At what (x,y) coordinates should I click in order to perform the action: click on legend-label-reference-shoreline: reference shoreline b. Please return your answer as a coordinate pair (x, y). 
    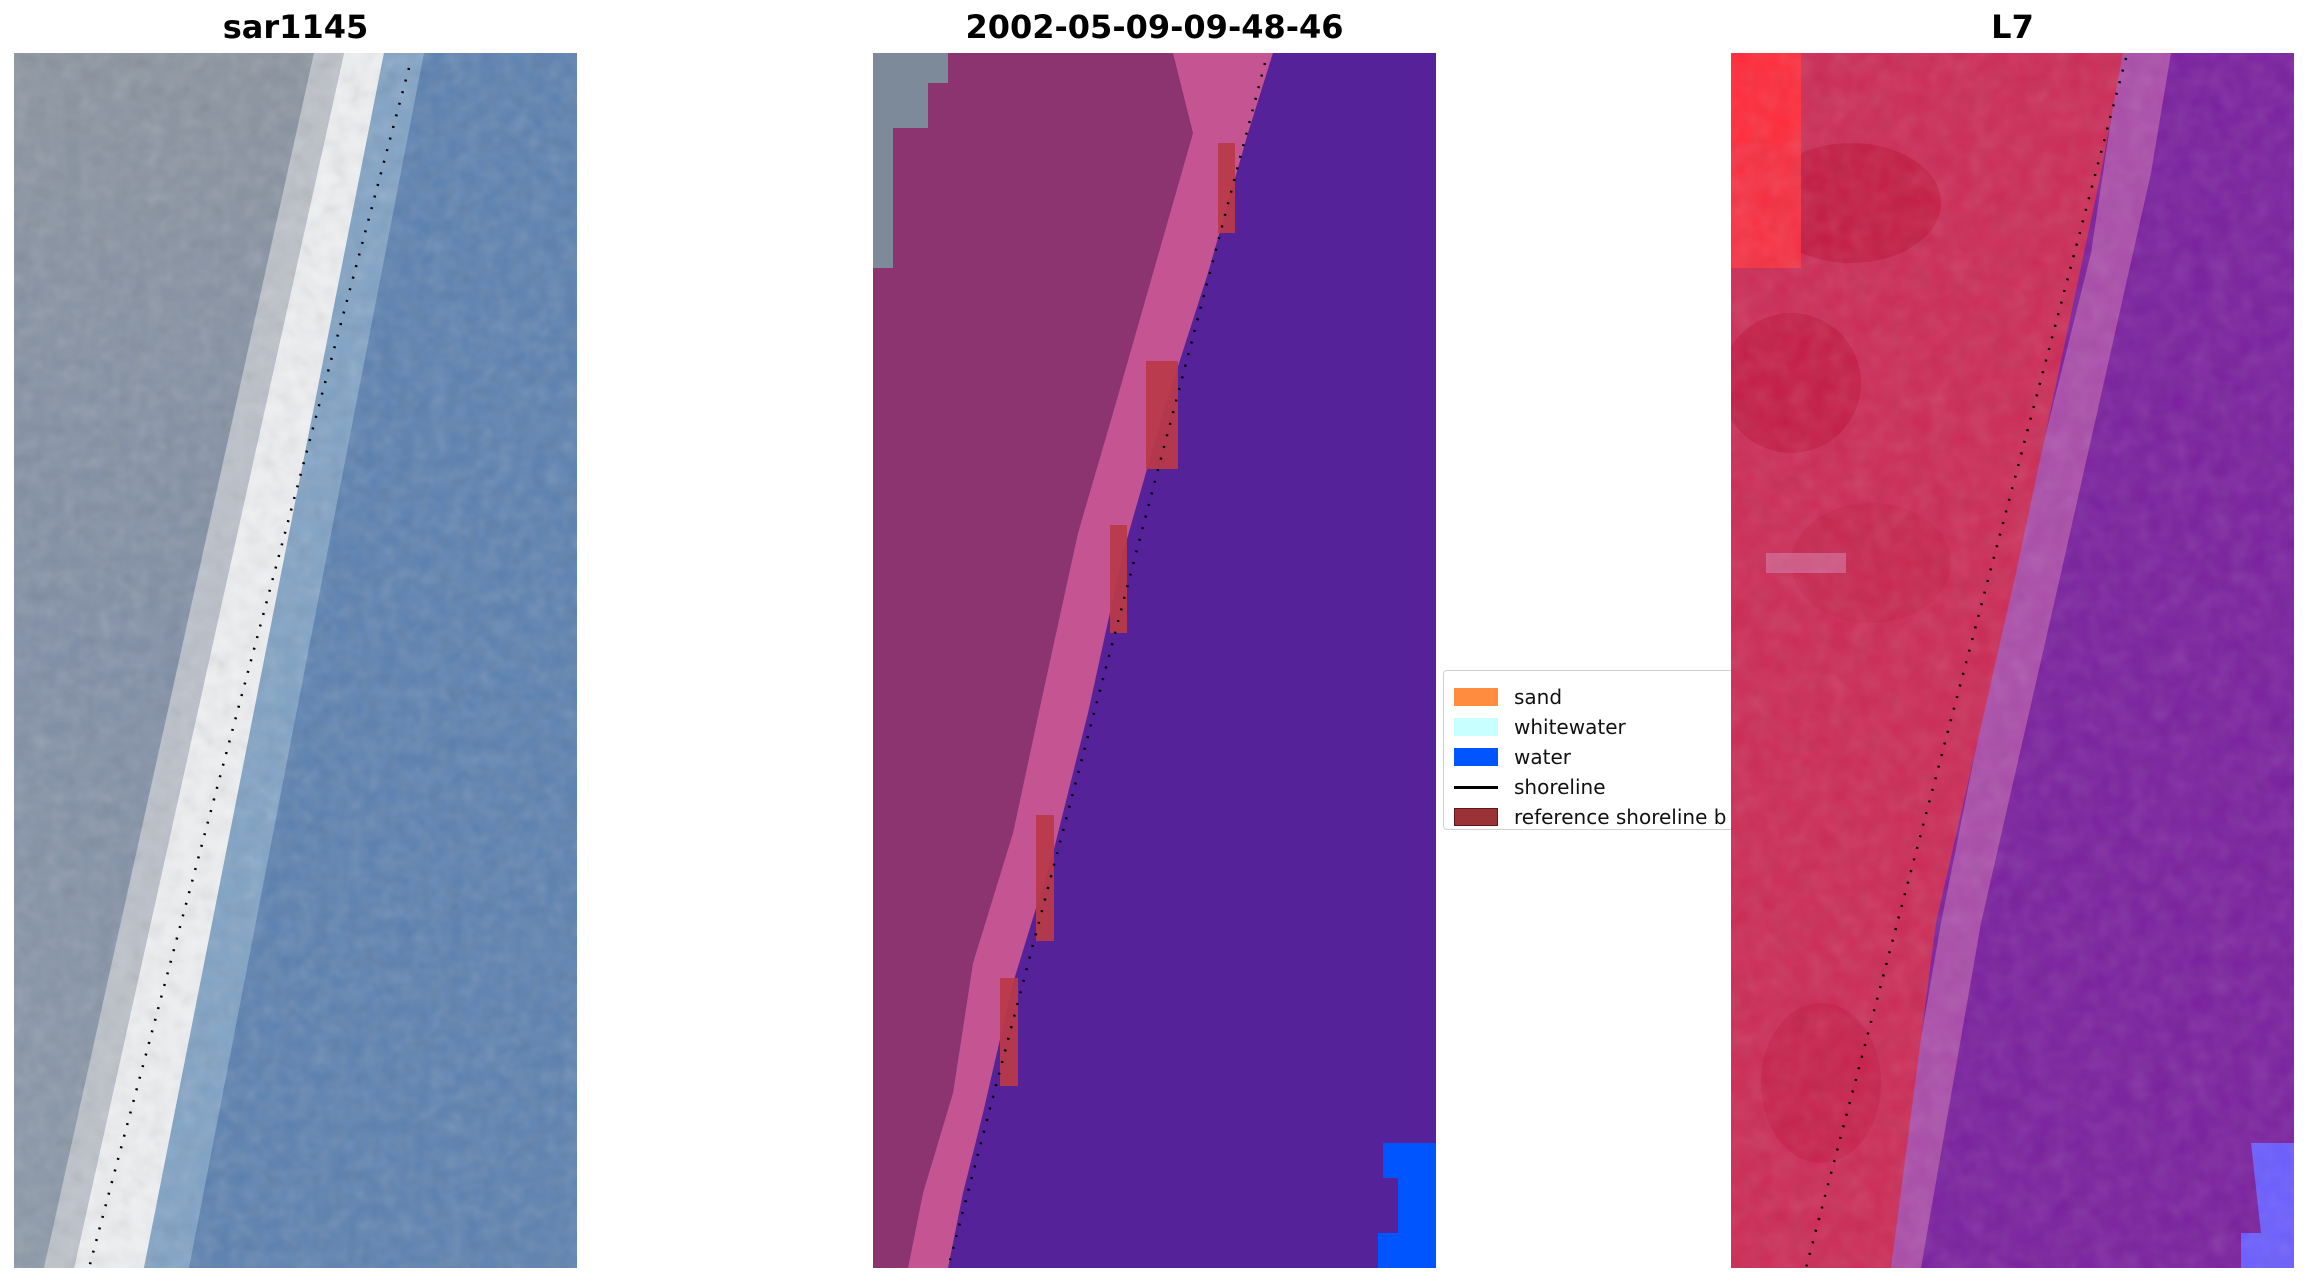
    Looking at the image, I should click on (1620, 817).